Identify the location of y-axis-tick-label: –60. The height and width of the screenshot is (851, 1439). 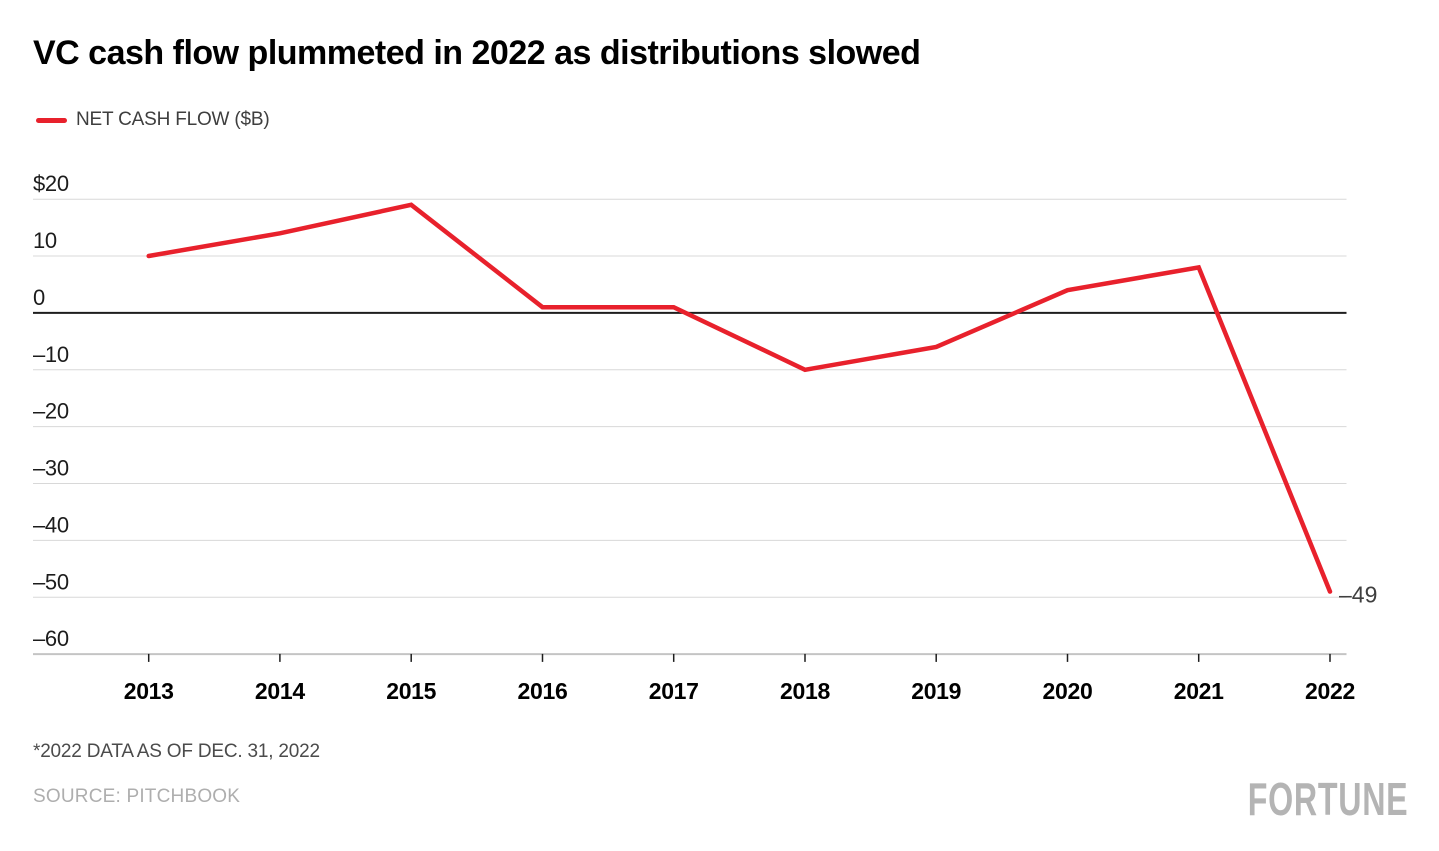
(51, 638).